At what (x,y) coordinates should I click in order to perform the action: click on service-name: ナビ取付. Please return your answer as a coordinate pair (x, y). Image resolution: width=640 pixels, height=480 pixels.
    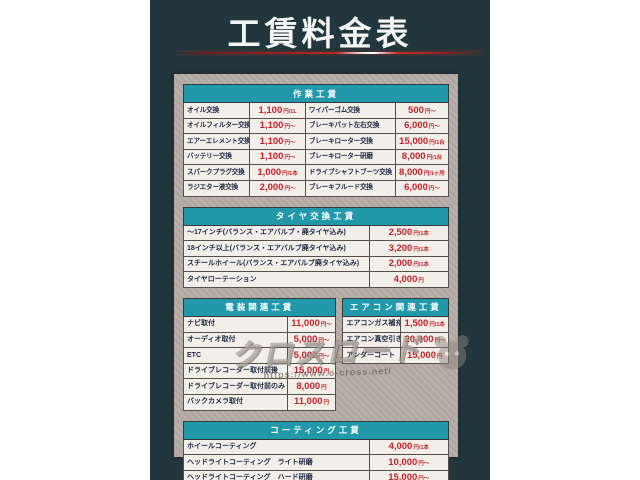
    Looking at the image, I should click on (235, 324).